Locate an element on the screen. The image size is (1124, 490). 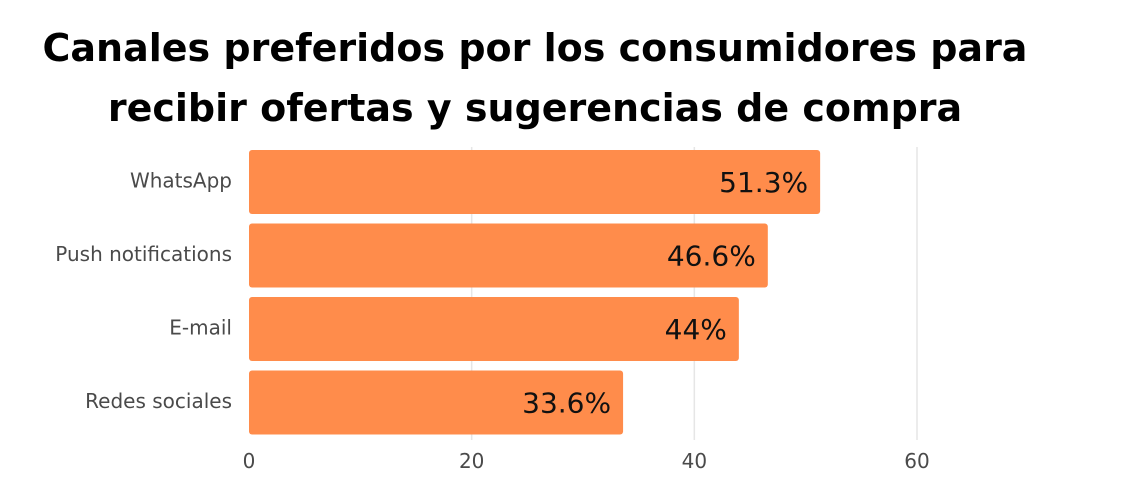
data-label-whatsapp: 51.3% is located at coordinates (763, 182).